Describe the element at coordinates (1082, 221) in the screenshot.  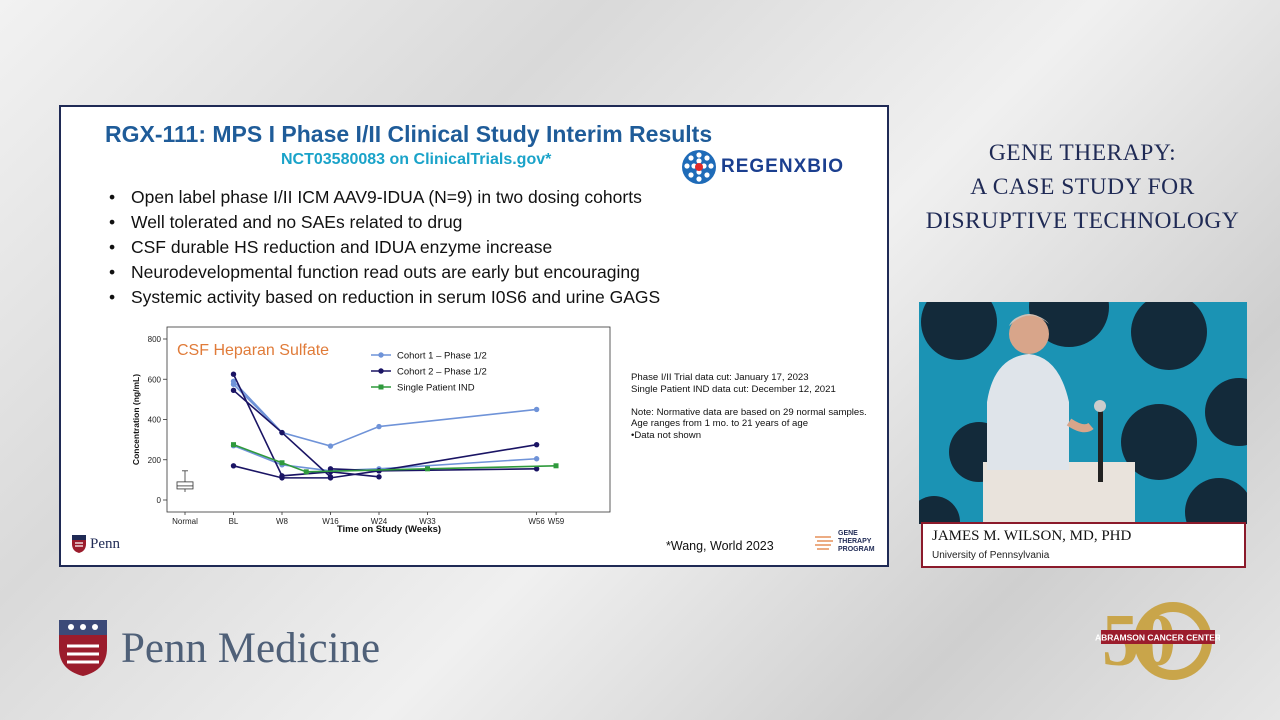
I see `session-title-line: DISRUPTIVE TECHNOLOGY` at that location.